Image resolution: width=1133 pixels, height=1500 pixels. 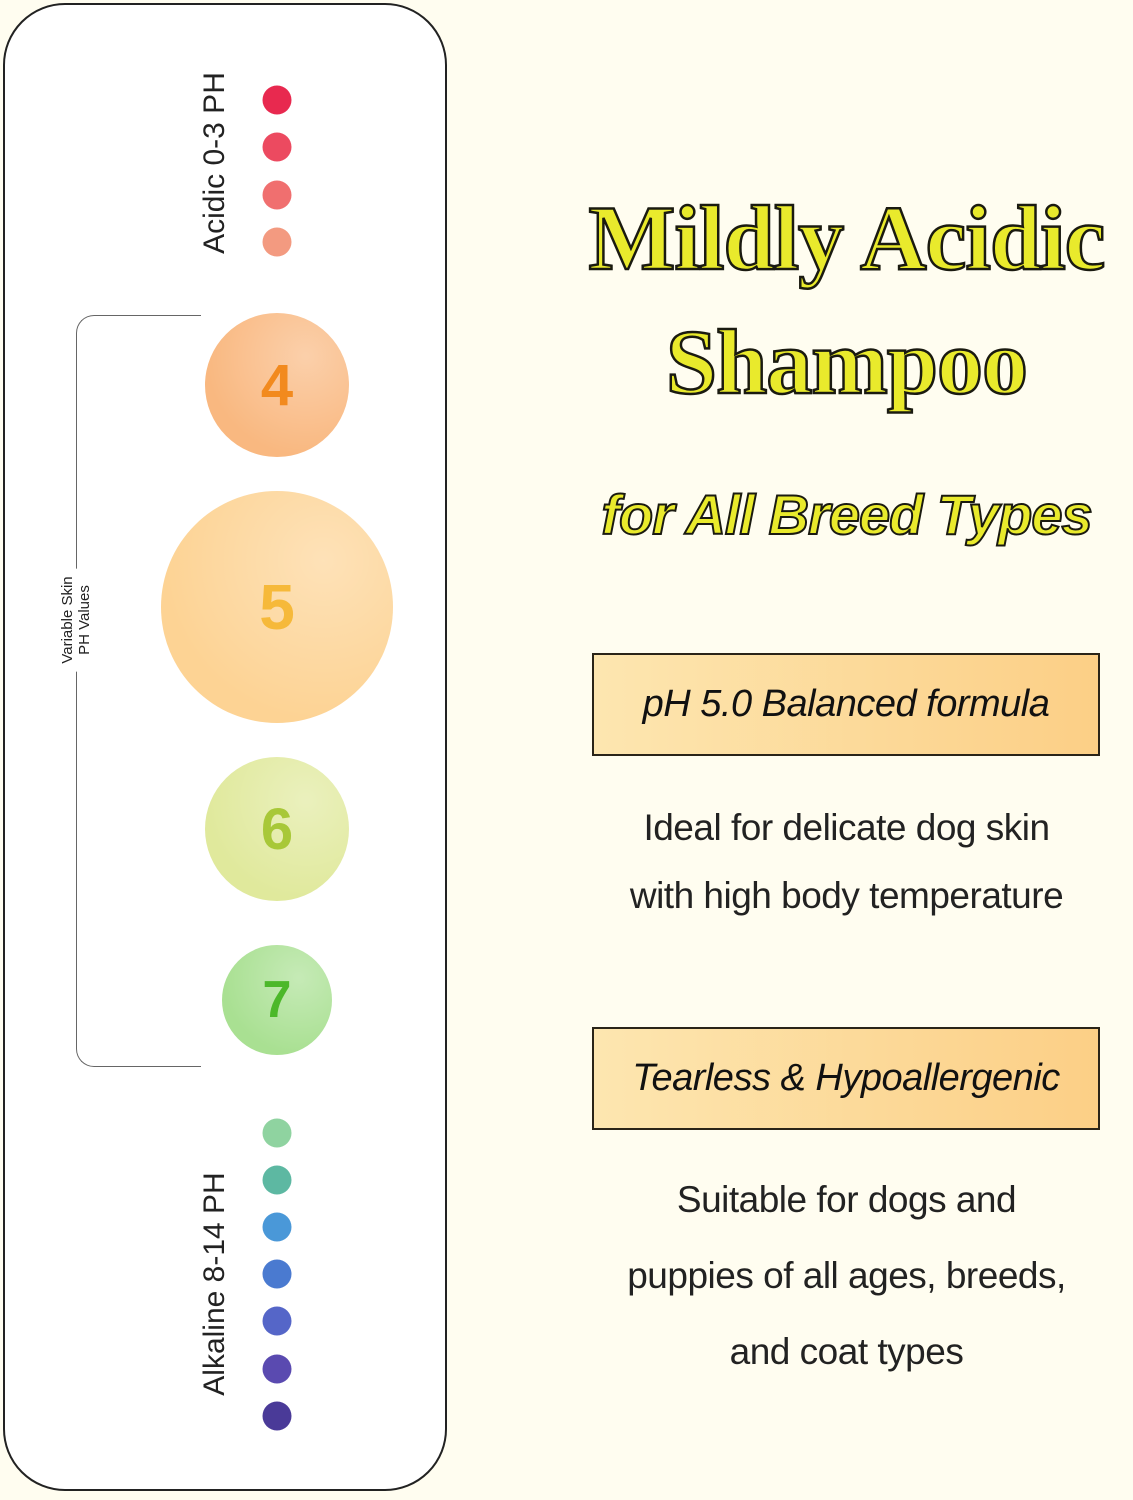 I want to click on feature-badge-tearless: Tearless & Hypoallergenic, so click(x=846, y=1078).